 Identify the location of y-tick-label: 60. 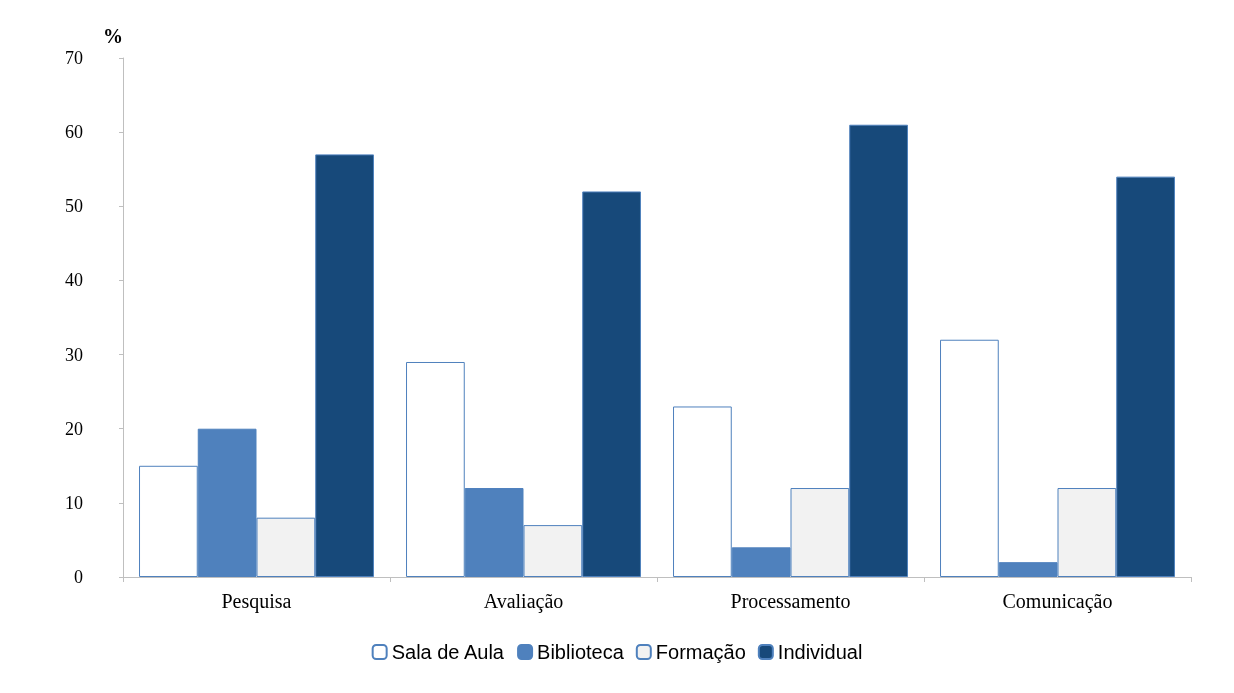
(74, 132).